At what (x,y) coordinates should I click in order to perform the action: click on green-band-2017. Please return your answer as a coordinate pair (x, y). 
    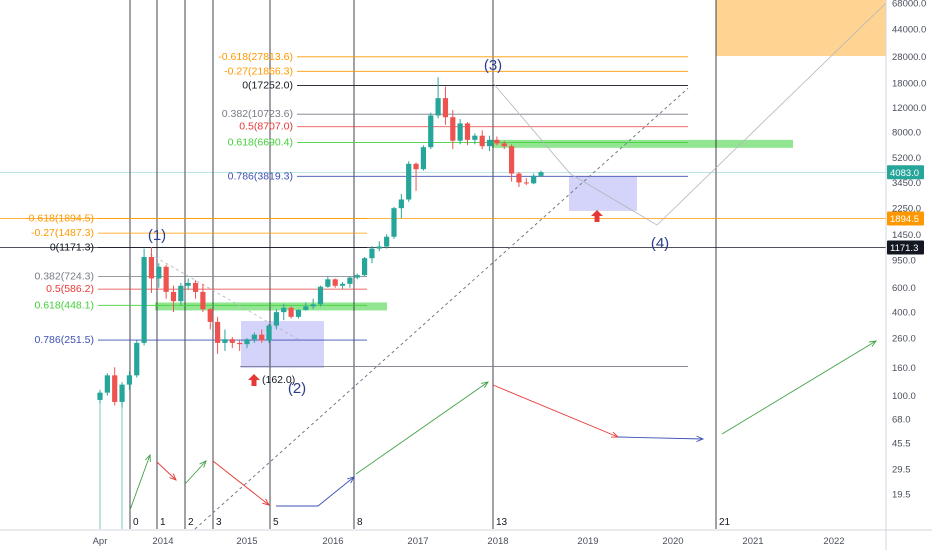
    Looking at the image, I should click on (642, 143).